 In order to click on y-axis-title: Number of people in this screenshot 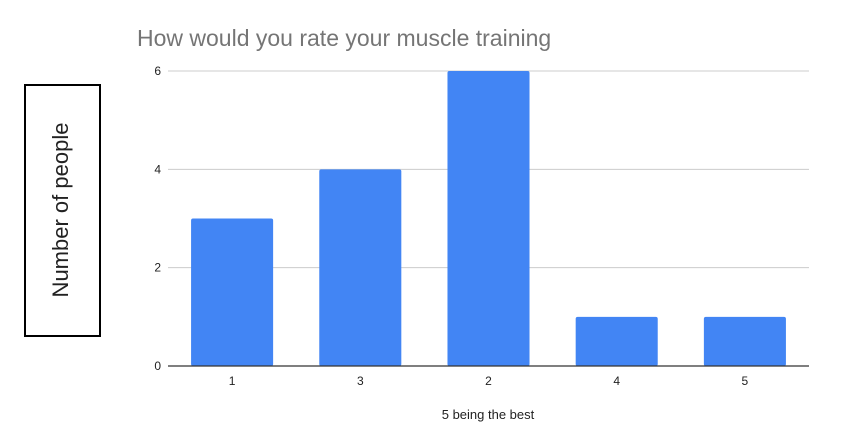, I will do `click(60, 210)`.